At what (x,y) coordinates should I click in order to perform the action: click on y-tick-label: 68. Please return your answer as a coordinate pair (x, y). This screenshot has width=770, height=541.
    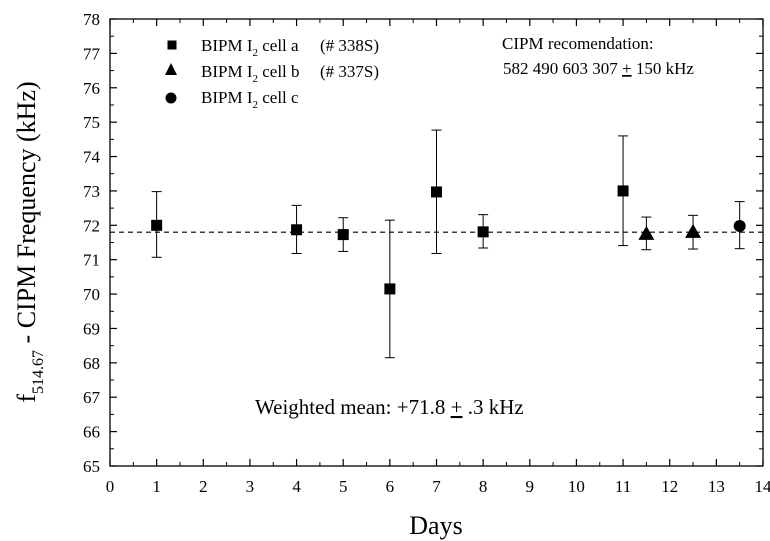
    Looking at the image, I should click on (91, 363).